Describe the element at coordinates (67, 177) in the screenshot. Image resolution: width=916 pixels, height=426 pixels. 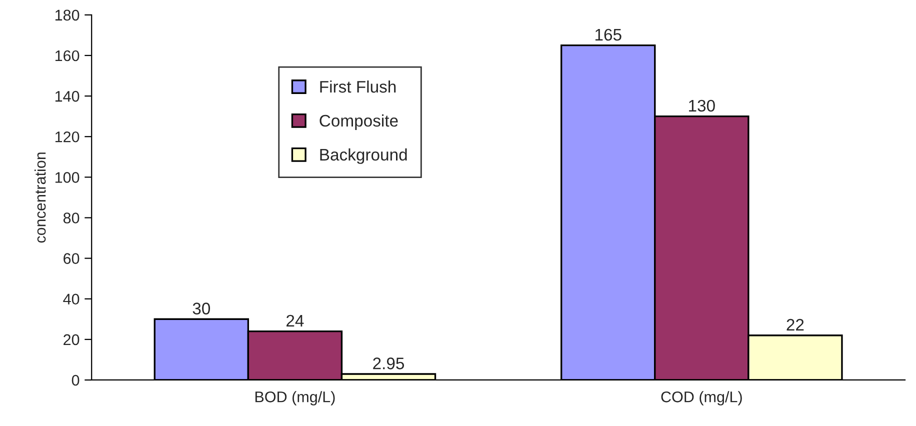
I see `y-tick-label: 100` at that location.